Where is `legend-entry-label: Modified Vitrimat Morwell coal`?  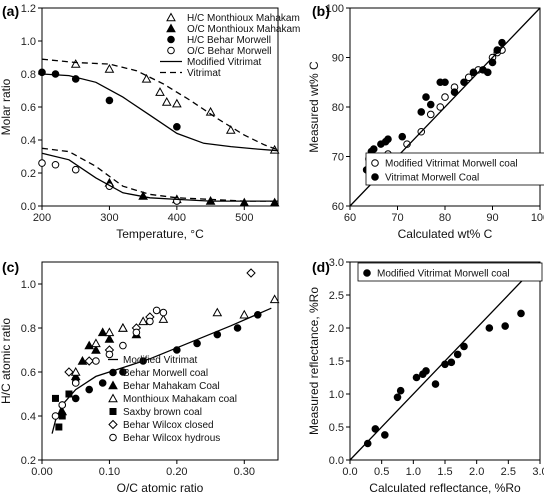
legend-entry-label: Modified Vitrimat Morwell coal is located at coordinates (451, 164).